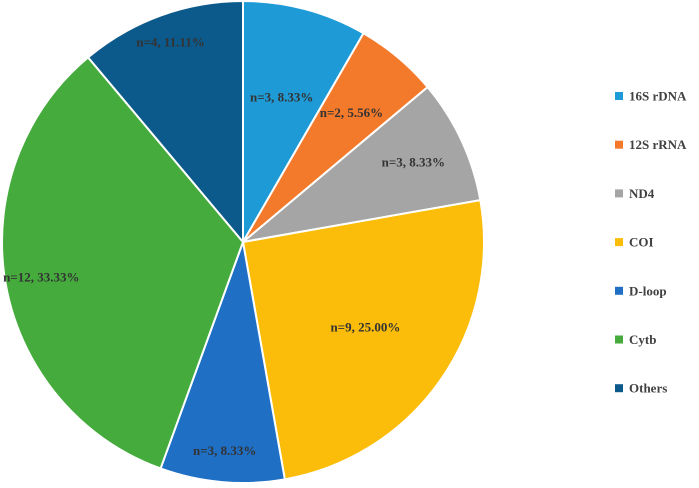  I want to click on legend-label-others: Others, so click(648, 388).